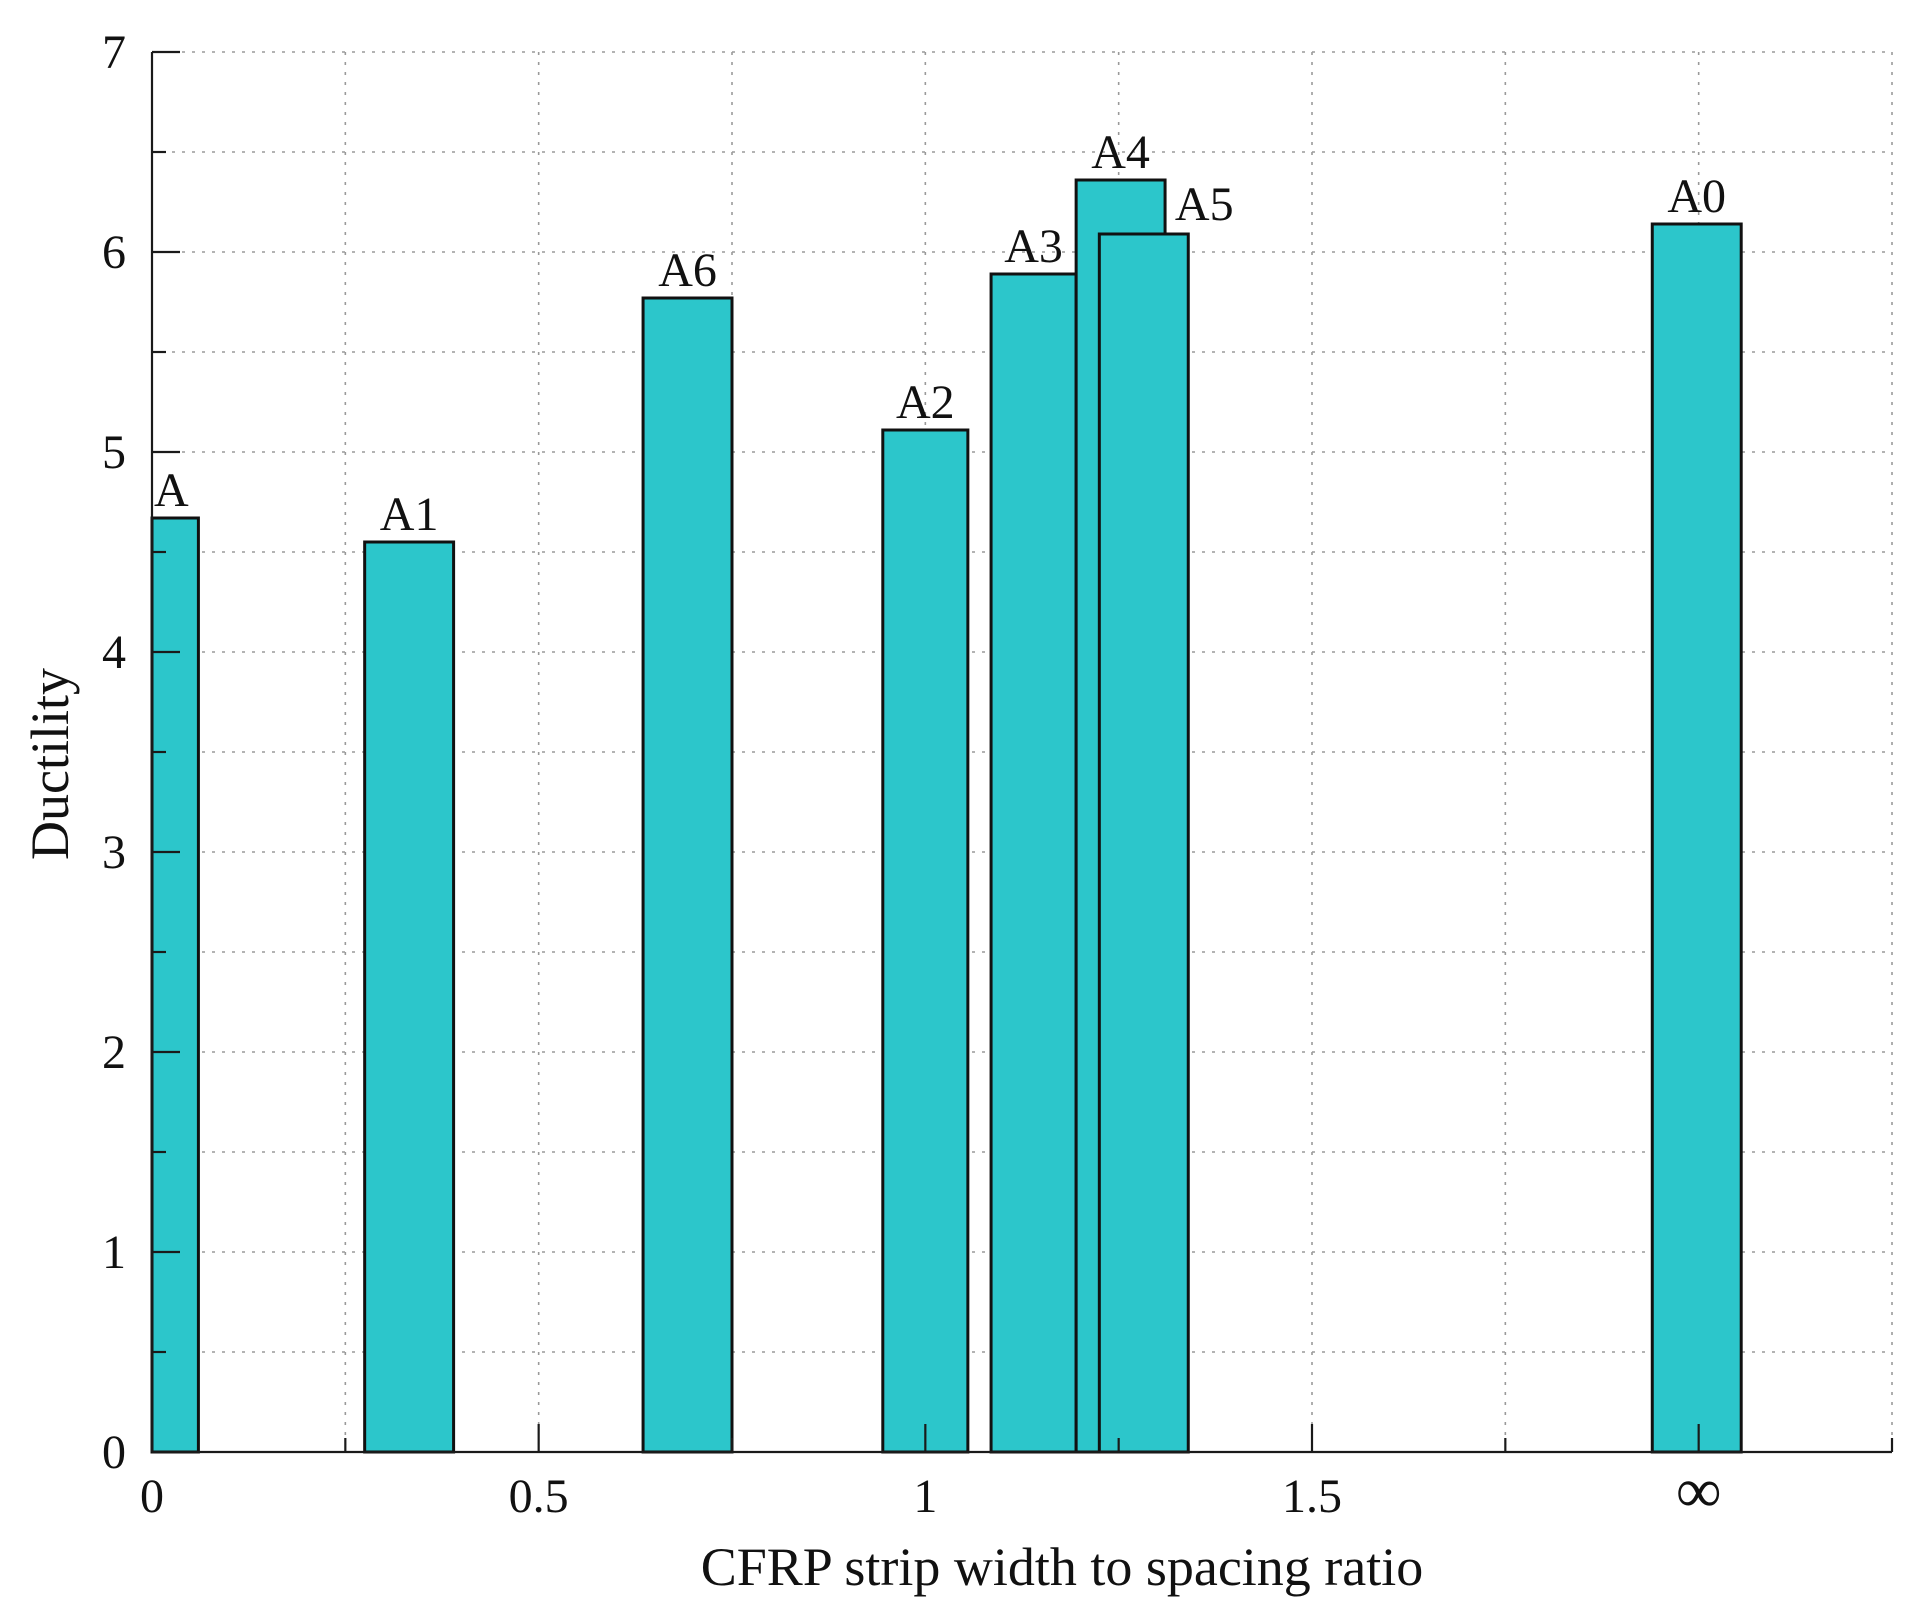 Image resolution: width=1913 pixels, height=1617 pixels. Describe the element at coordinates (1699, 1490) in the screenshot. I see `x-tick-label: ∞` at that location.